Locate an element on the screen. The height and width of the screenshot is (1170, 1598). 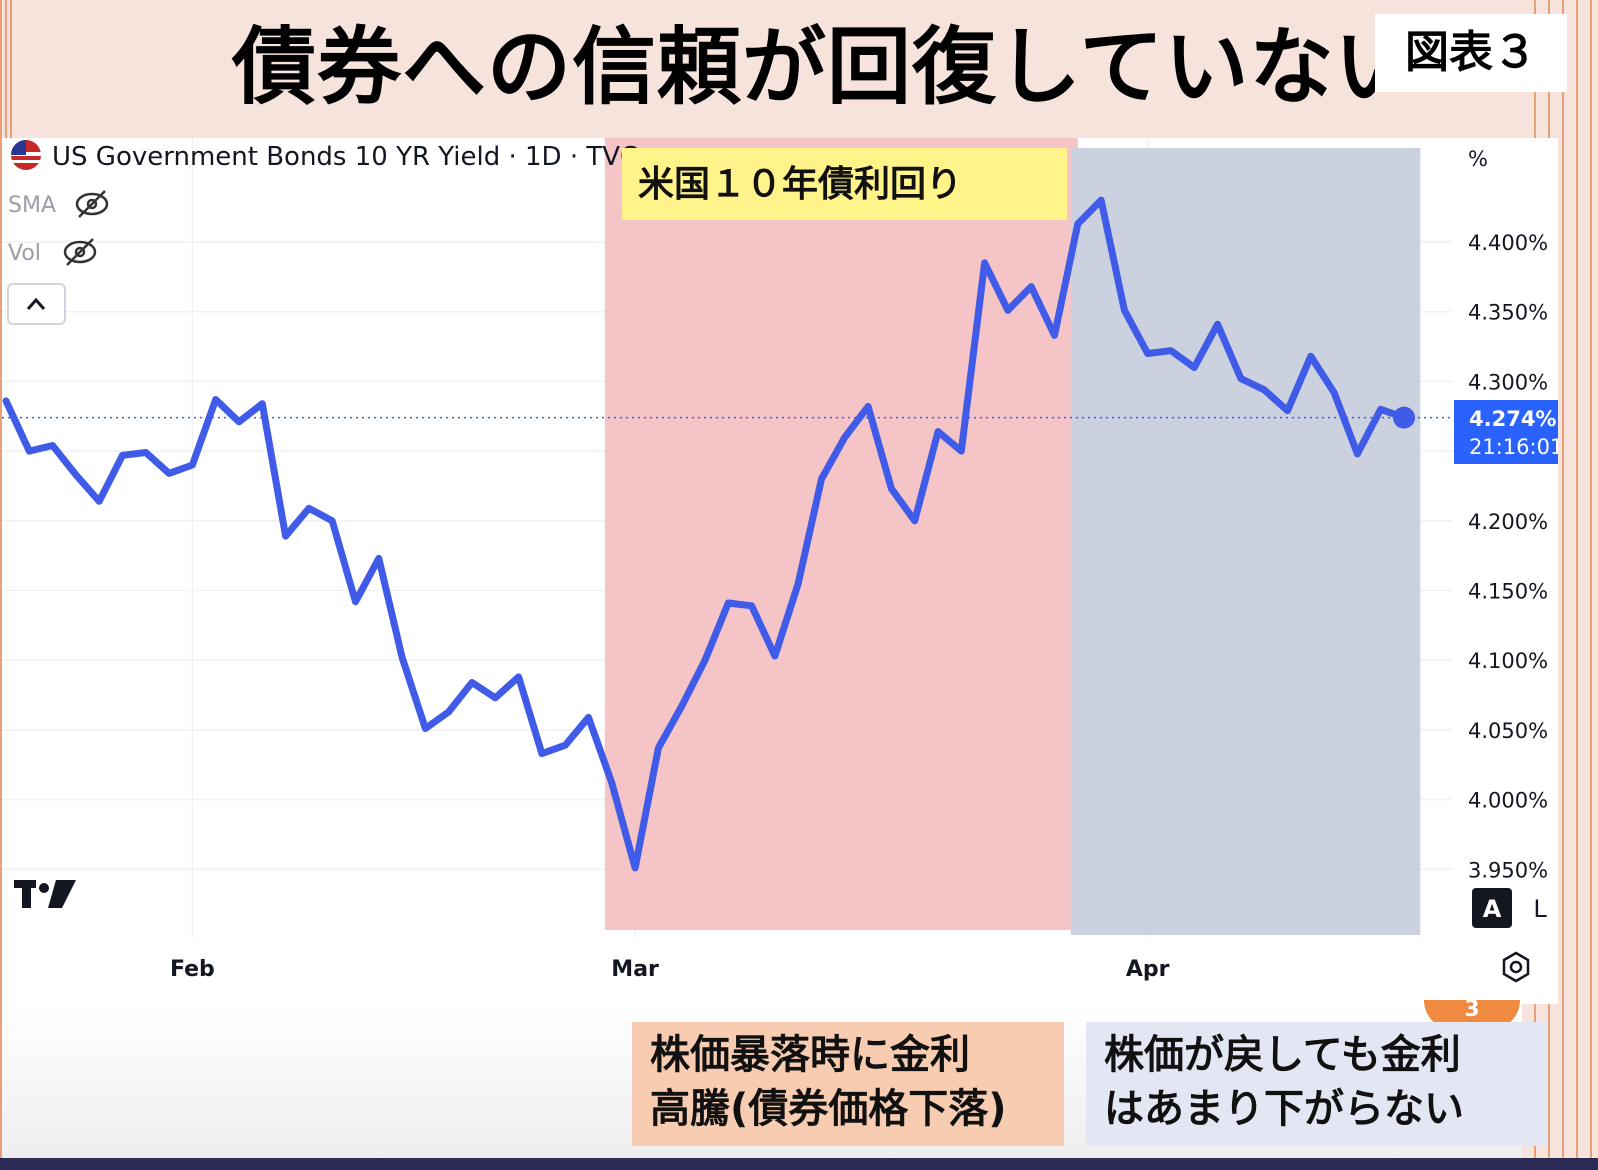
chart-title-box is located at coordinates (844, 184).